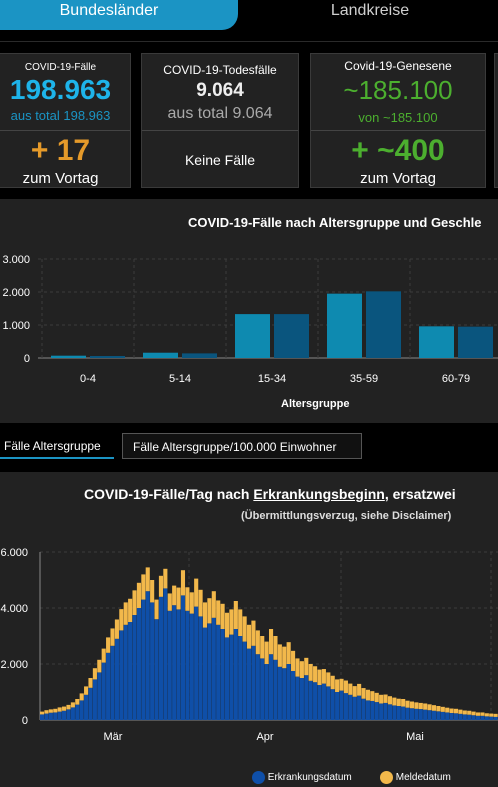 The height and width of the screenshot is (787, 498). I want to click on tab-landkreise: Landkreise, so click(370, 10).